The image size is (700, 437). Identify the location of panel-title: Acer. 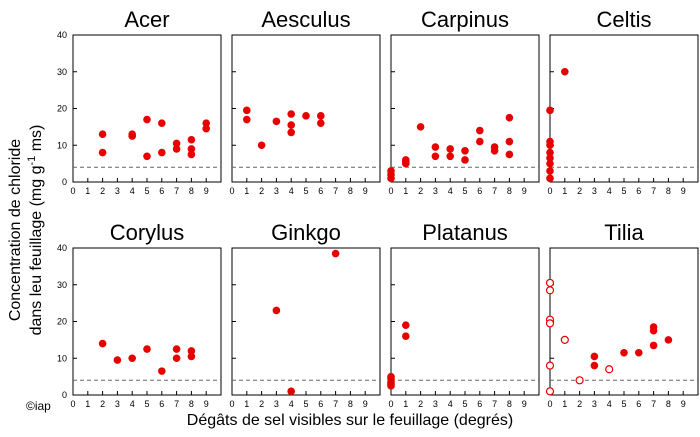
(146, 19).